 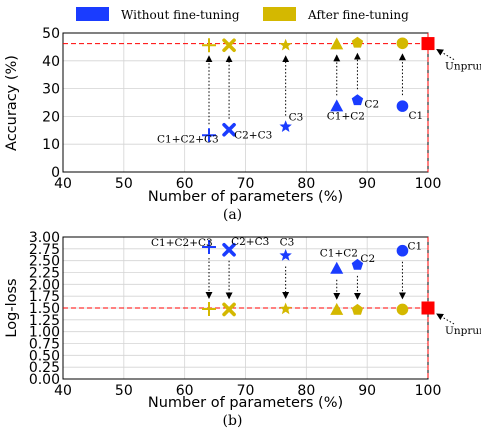 What do you see at coordinates (44, 333) in the screenshot?
I see `y-tick-label: 1.00` at bounding box center [44, 333].